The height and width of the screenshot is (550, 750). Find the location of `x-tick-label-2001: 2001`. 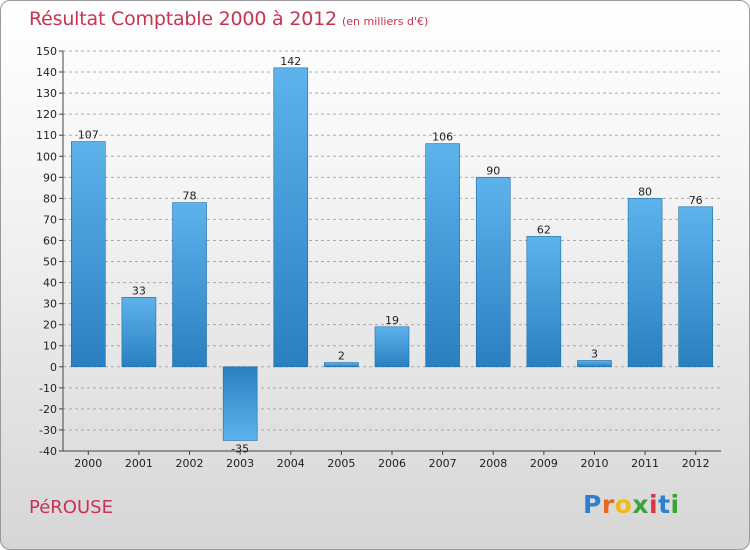

x-tick-label-2001: 2001 is located at coordinates (139, 463).